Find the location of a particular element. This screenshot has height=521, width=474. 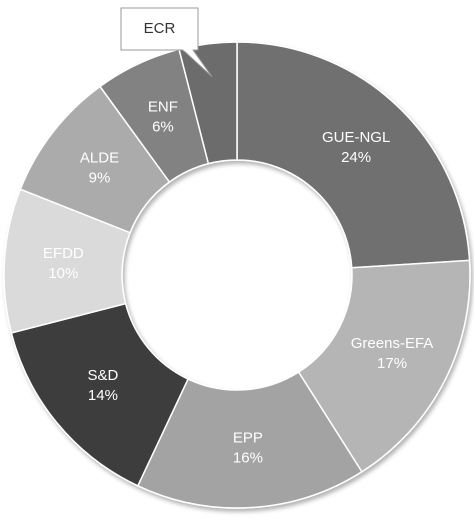

callout-box is located at coordinates (159, 29).